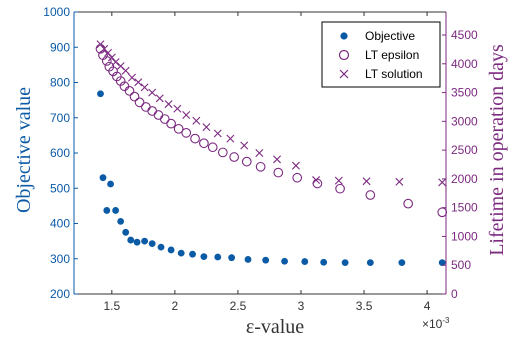 This screenshot has width=518, height=344. What do you see at coordinates (60, 47) in the screenshot?
I see `left-tick-label: 900` at bounding box center [60, 47].